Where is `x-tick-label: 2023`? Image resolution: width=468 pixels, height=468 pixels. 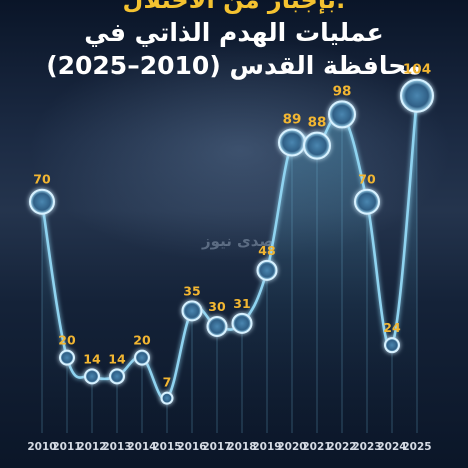
x-tick-label: 2023 is located at coordinates (366, 447).